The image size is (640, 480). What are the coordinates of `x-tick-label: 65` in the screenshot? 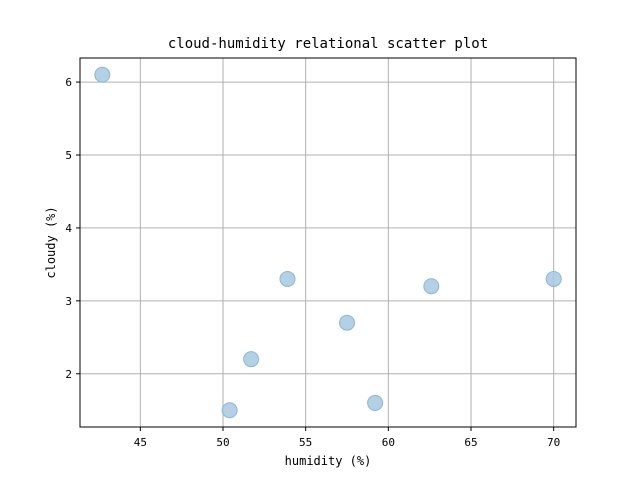 It's located at (470, 442).